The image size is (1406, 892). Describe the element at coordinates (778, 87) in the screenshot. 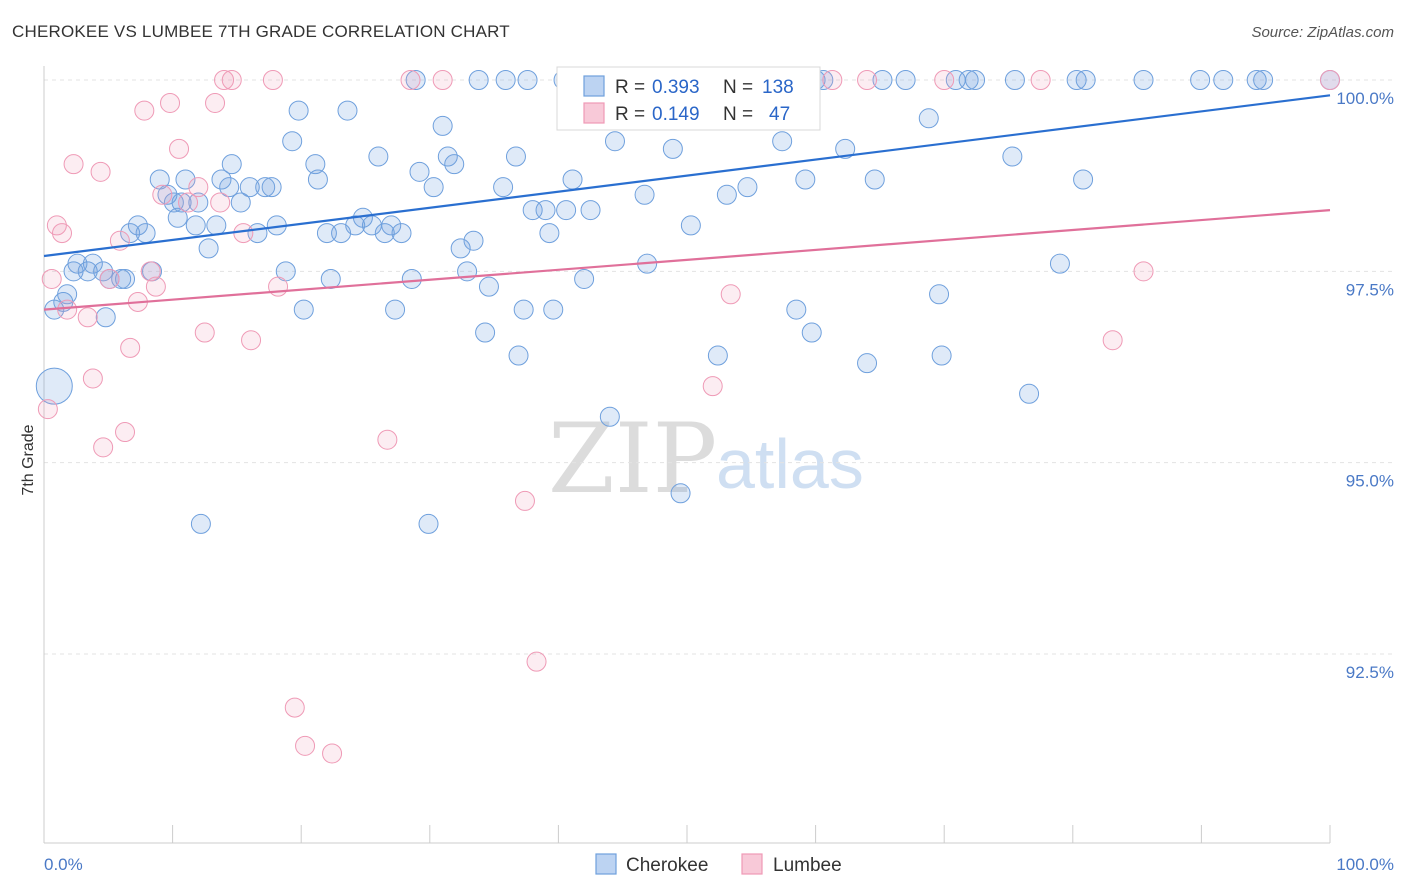

I see `legend-n-value-cherokee: 138` at that location.